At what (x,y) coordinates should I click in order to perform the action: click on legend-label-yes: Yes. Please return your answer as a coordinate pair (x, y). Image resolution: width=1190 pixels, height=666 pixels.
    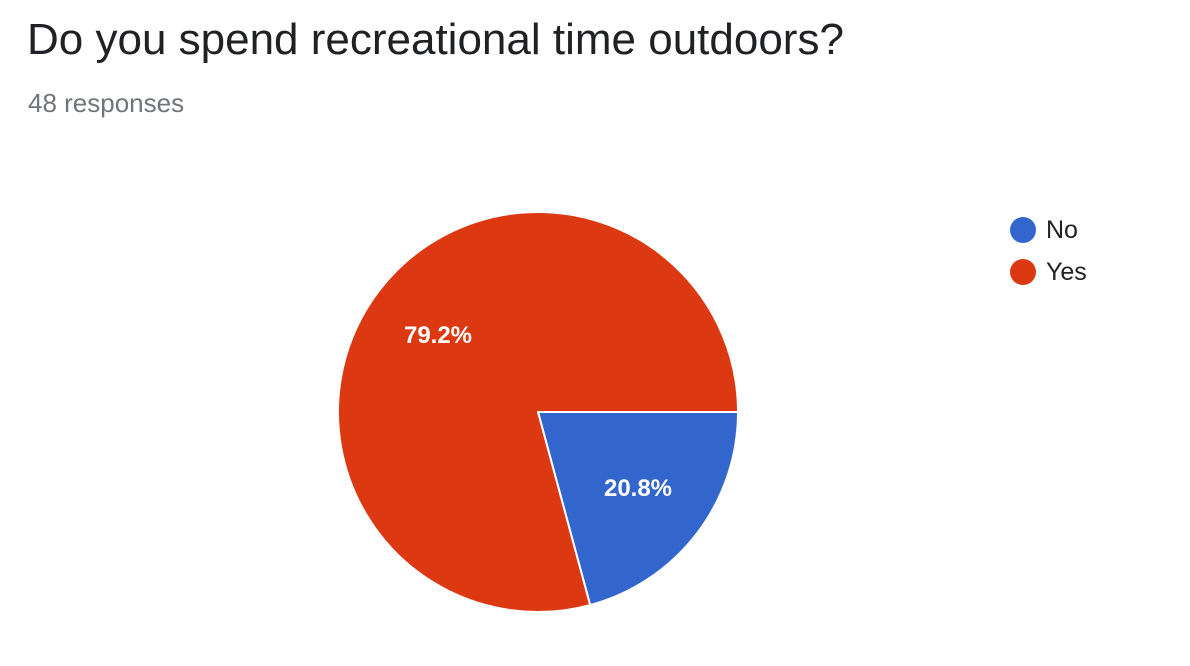
    Looking at the image, I should click on (1066, 272).